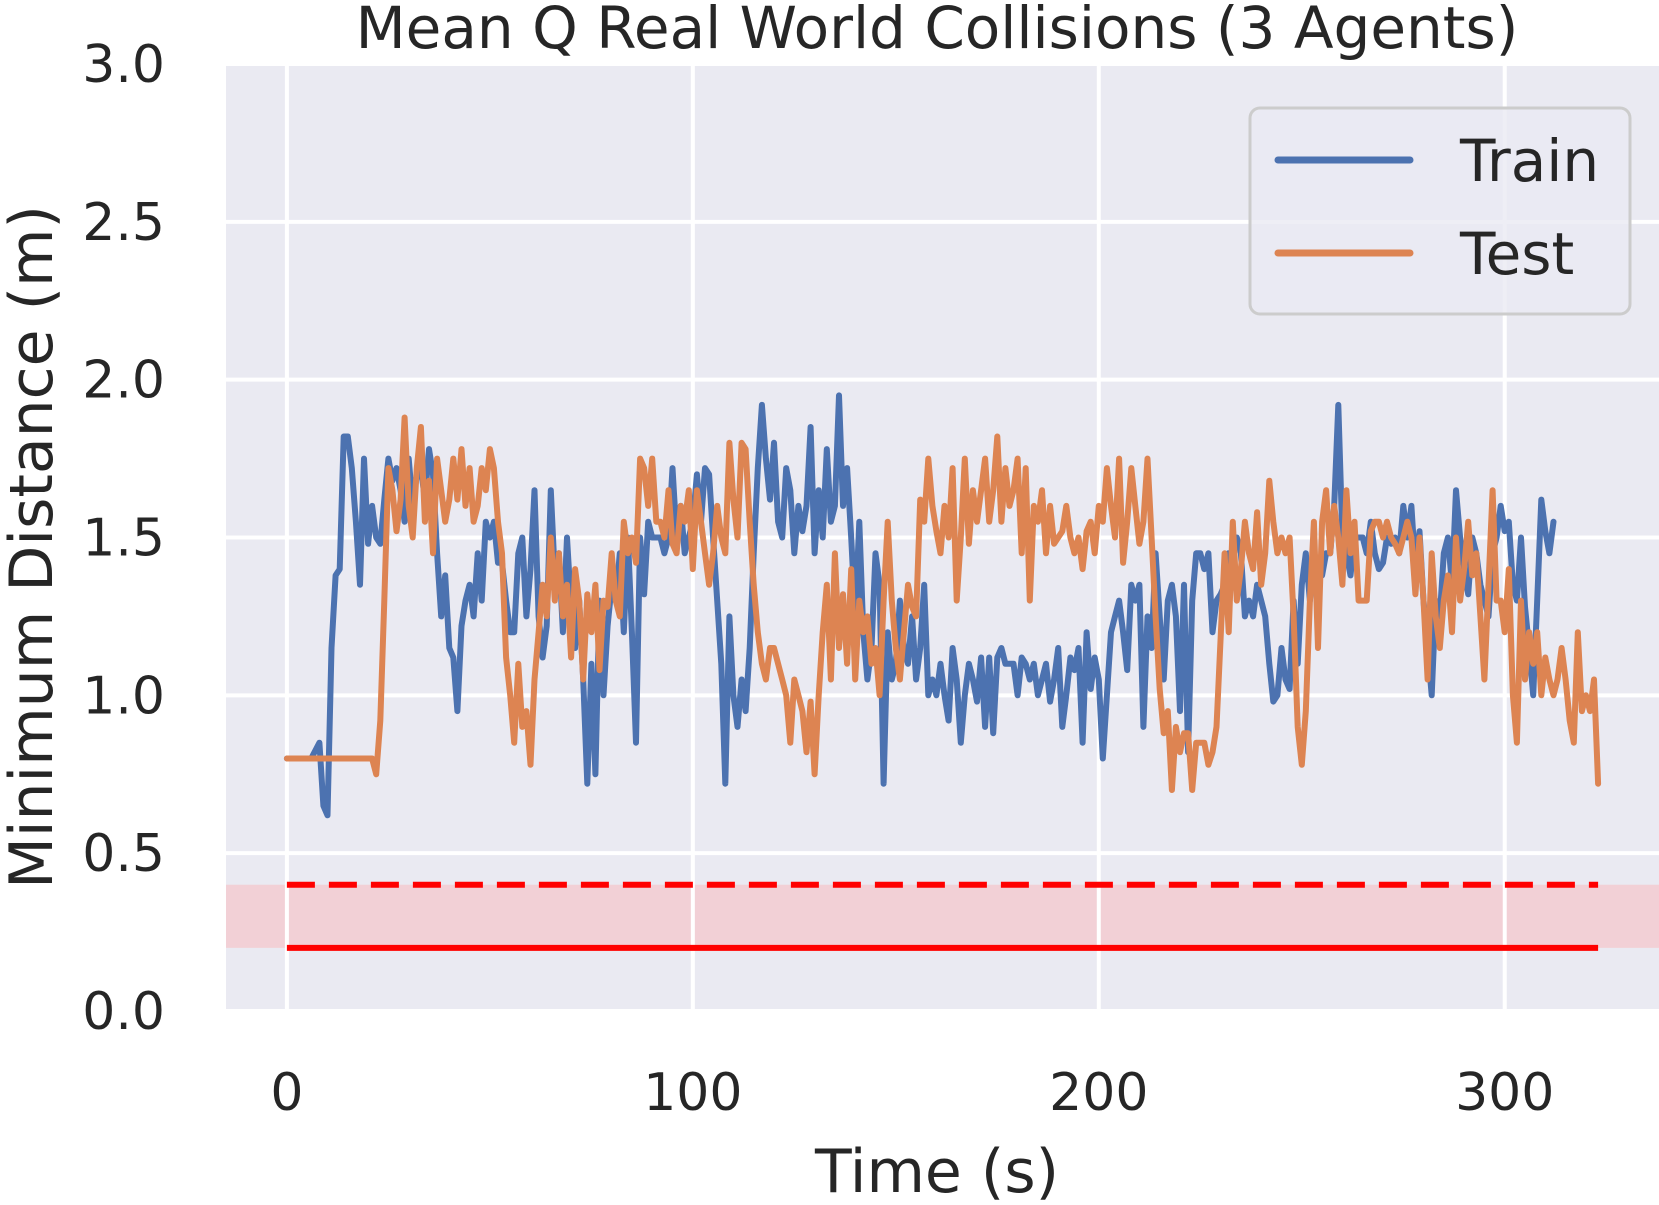 The width and height of the screenshot is (1659, 1205). I want to click on x-axis-title: Time (s), so click(936, 1171).